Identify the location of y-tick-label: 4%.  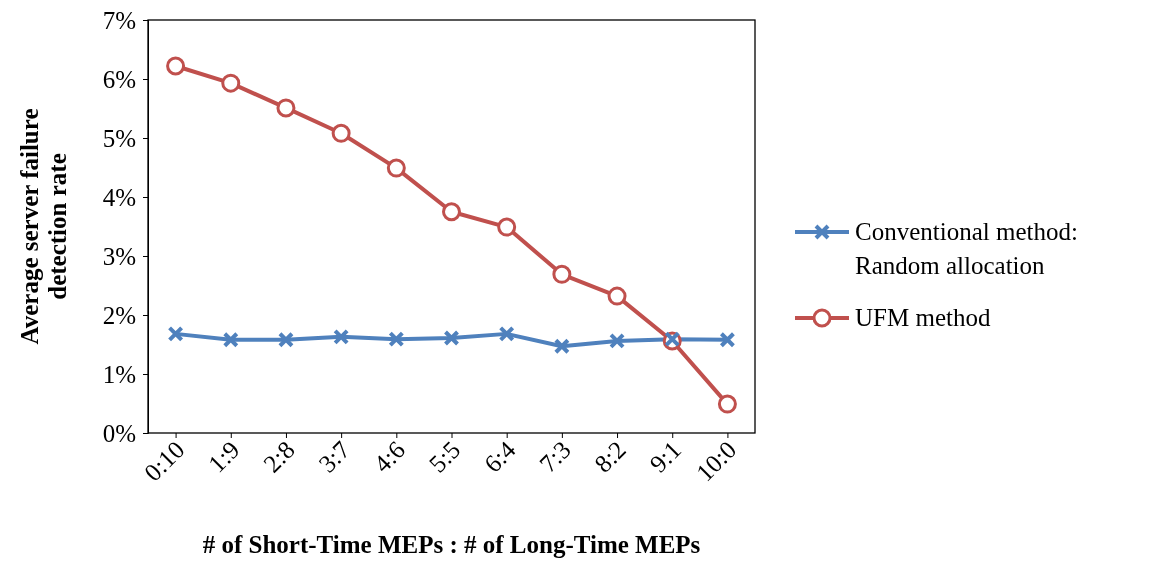
(119, 197).